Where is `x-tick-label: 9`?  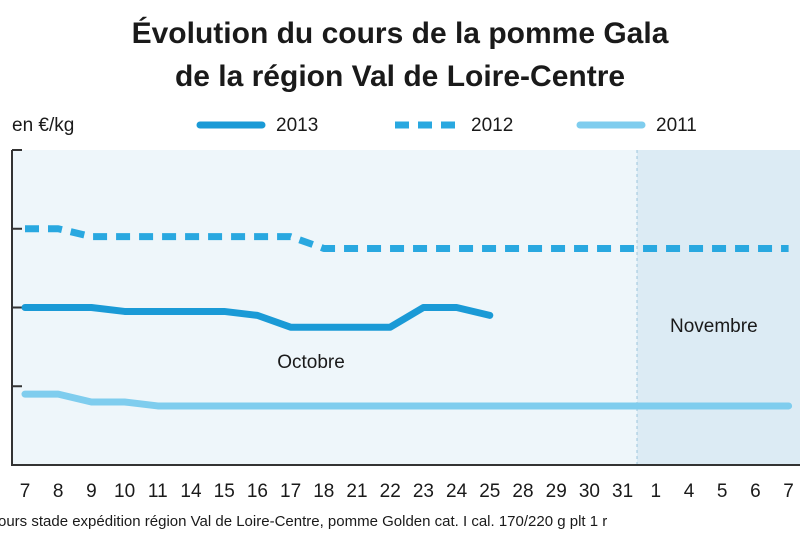 x-tick-label: 9 is located at coordinates (91, 491).